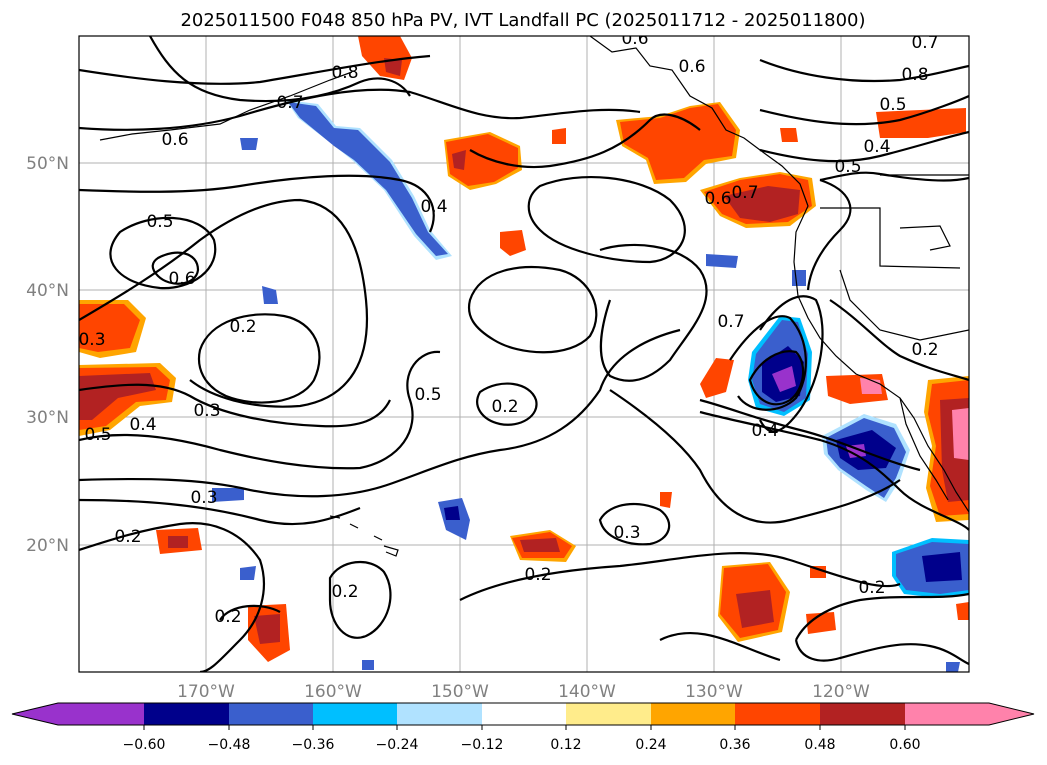 The width and height of the screenshot is (1047, 765). Describe the element at coordinates (714, 692) in the screenshot. I see `lon-label-130w: 130°W` at that location.